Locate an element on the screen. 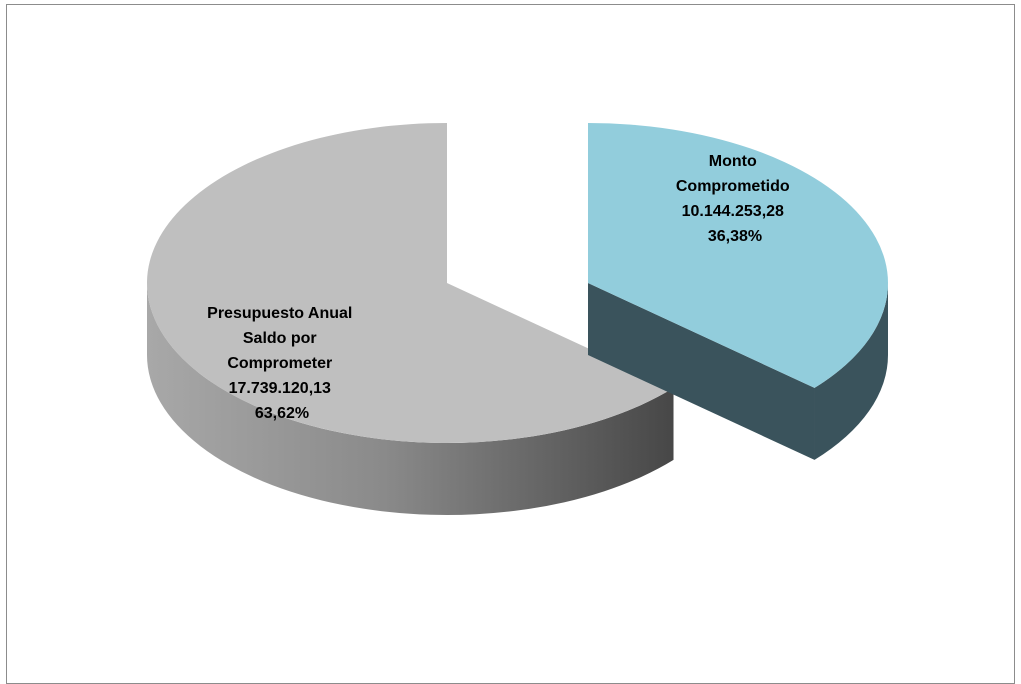 The image size is (1021, 684). percent-label: 63,62% is located at coordinates (282, 413).